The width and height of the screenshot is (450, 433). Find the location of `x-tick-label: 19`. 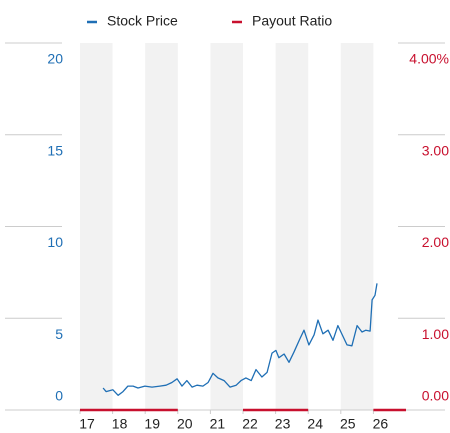

x-tick-label: 19 is located at coordinates (152, 424).